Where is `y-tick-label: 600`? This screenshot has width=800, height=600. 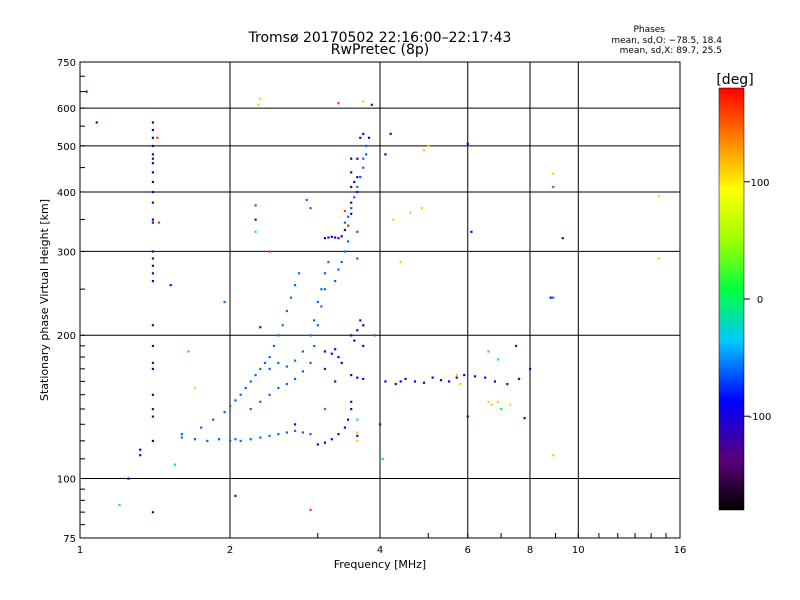
y-tick-label: 600 is located at coordinates (66, 109).